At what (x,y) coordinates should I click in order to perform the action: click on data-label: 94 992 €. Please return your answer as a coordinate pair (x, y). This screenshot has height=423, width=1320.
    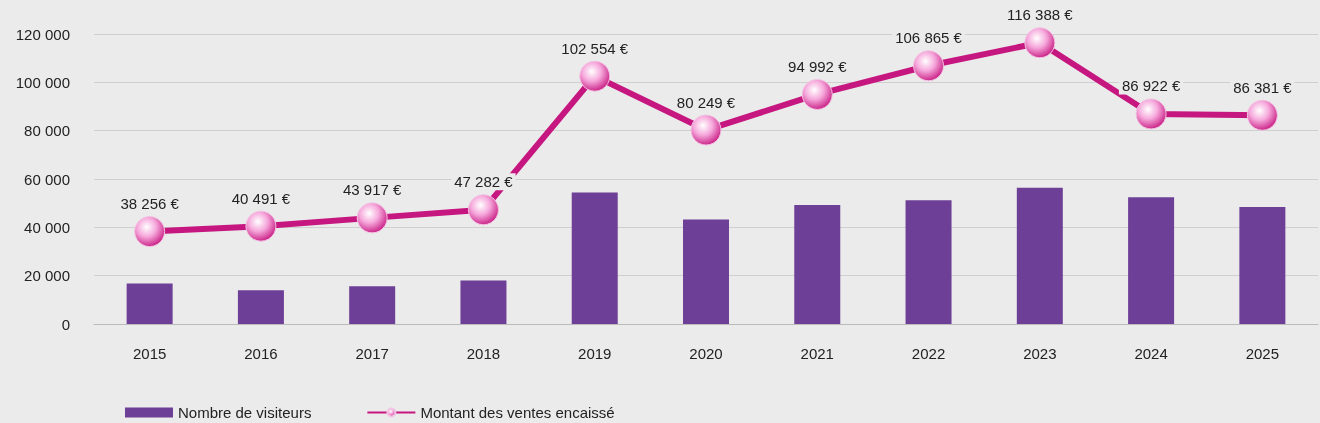
    Looking at the image, I should click on (818, 66).